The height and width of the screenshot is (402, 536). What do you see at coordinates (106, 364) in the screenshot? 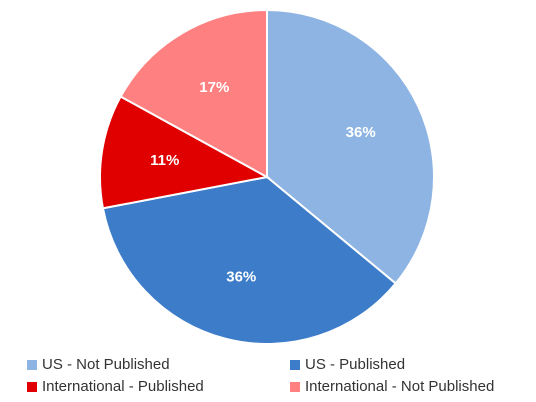
I see `legend-label: US - Not Published` at bounding box center [106, 364].